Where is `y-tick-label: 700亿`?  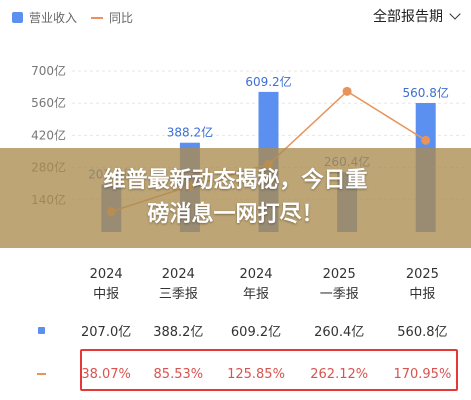
y-tick-label: 700亿 is located at coordinates (48, 70).